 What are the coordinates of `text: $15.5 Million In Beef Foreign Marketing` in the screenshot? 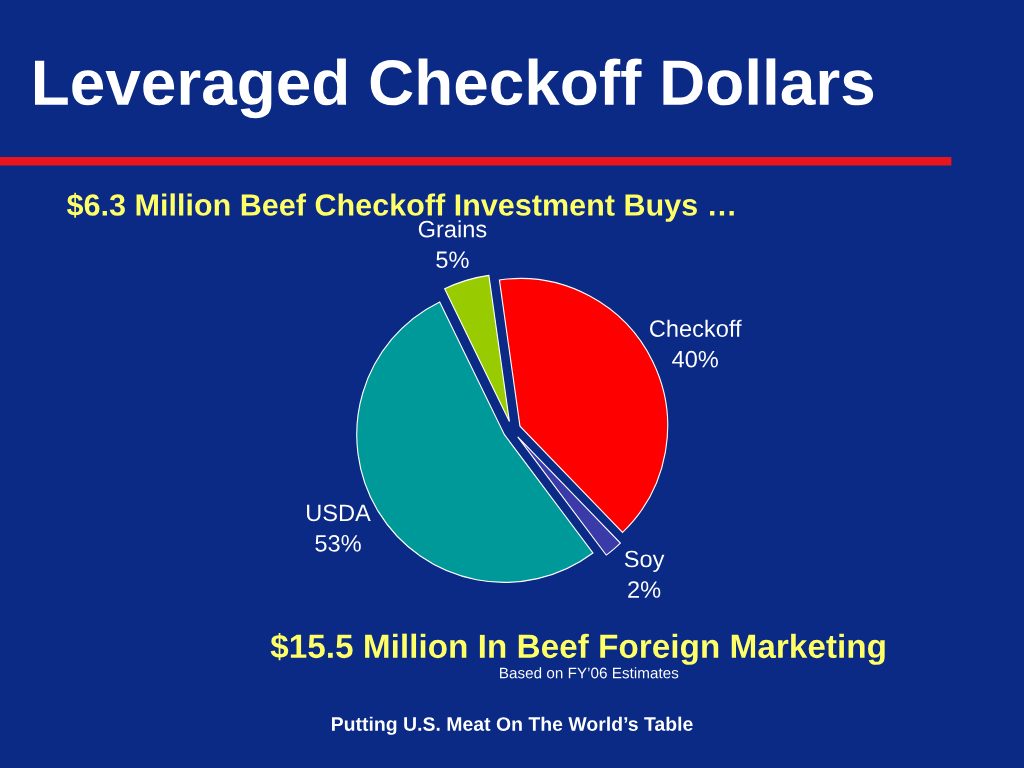 It's located at (577, 649).